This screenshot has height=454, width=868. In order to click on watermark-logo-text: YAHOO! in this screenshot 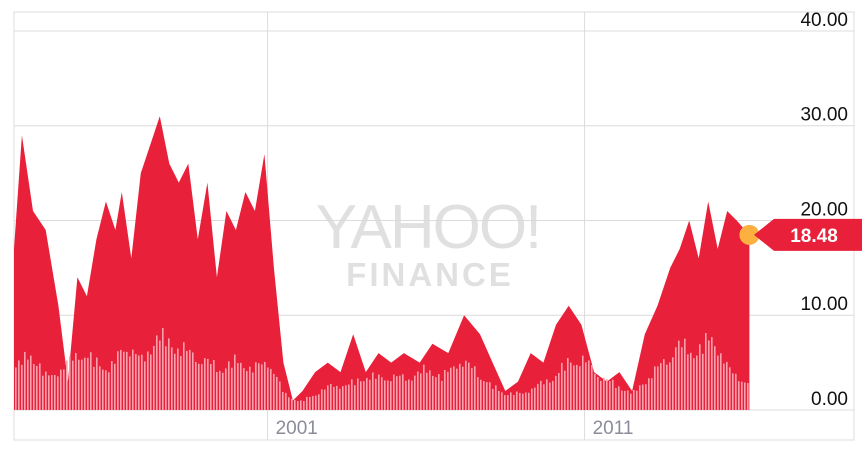, I will do `click(428, 227)`.